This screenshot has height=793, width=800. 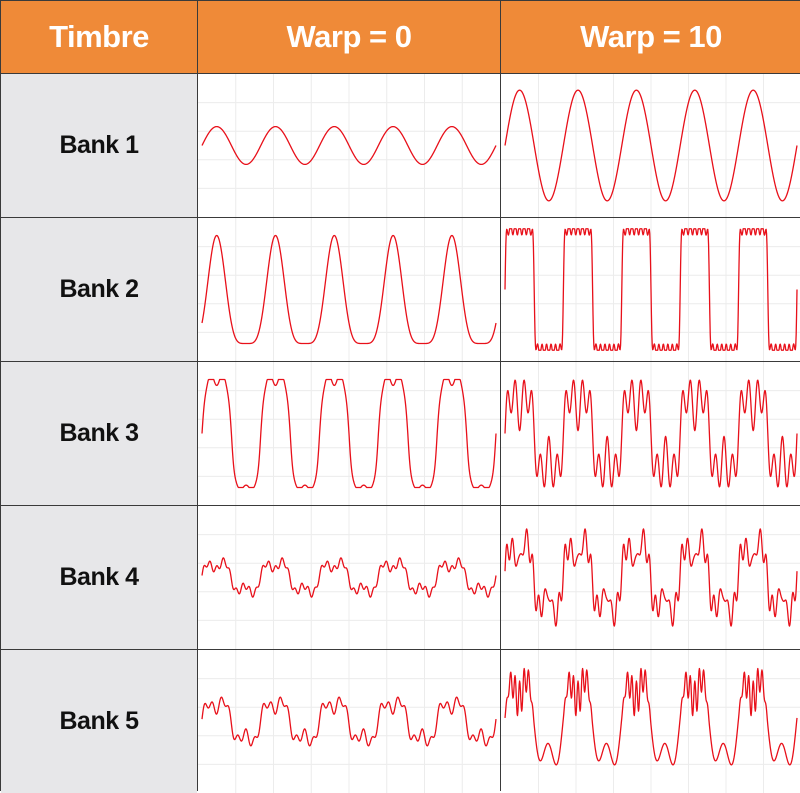 I want to click on header-warp-0: Warp = 0, so click(x=349, y=37).